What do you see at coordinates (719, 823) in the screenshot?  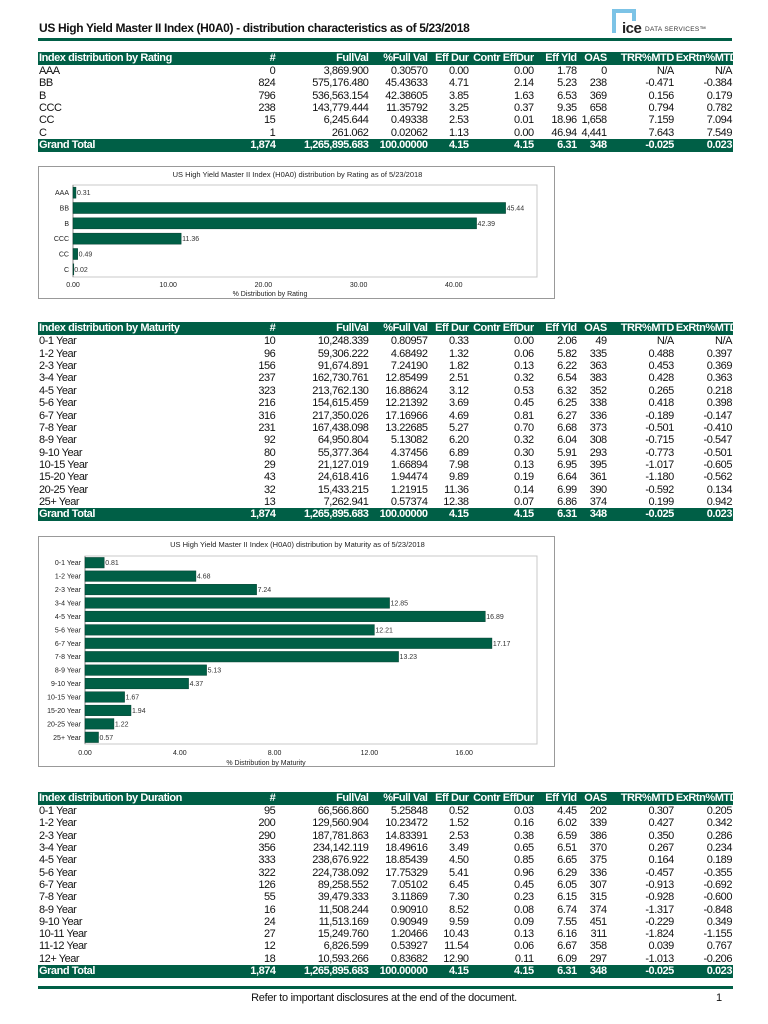 I see `cell-exrtn-mtd: 0.342` at bounding box center [719, 823].